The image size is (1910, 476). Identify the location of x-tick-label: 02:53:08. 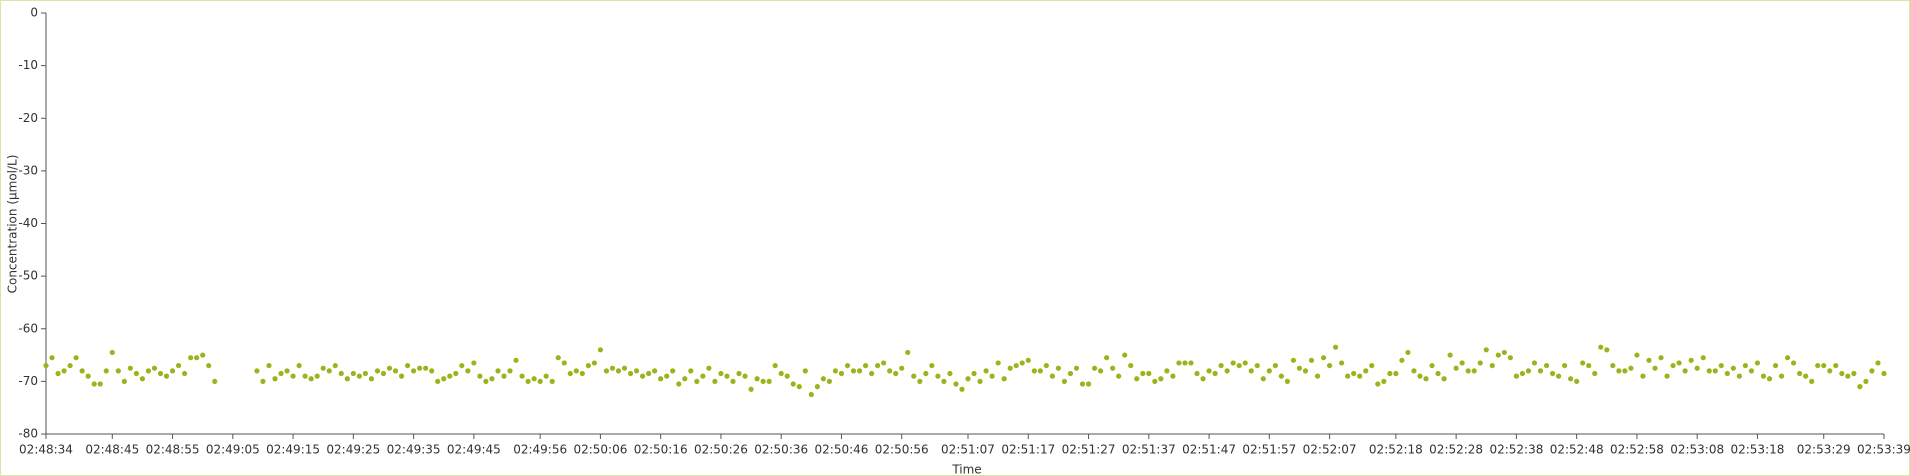
(1697, 450).